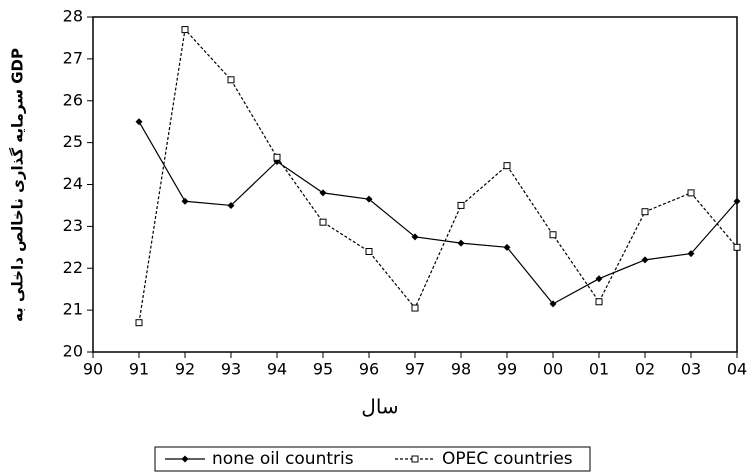 Image resolution: width=750 pixels, height=472 pixels. Describe the element at coordinates (73, 309) in the screenshot. I see `y-tick-label: 21` at that location.